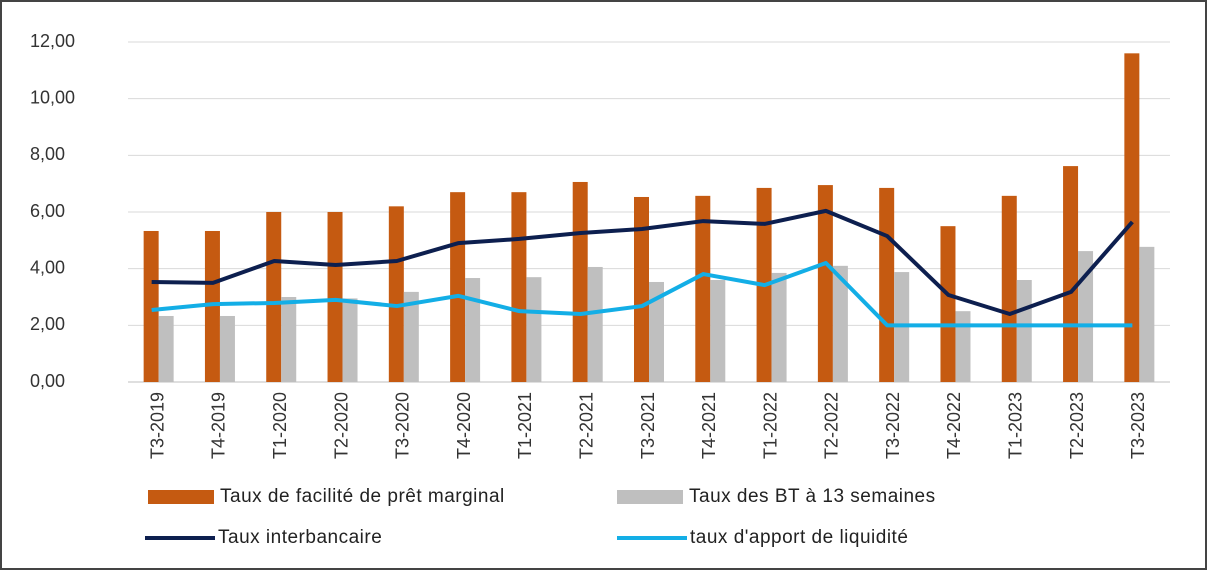 The height and width of the screenshot is (570, 1207). I want to click on y-tick-label: 12,00, so click(52, 41).